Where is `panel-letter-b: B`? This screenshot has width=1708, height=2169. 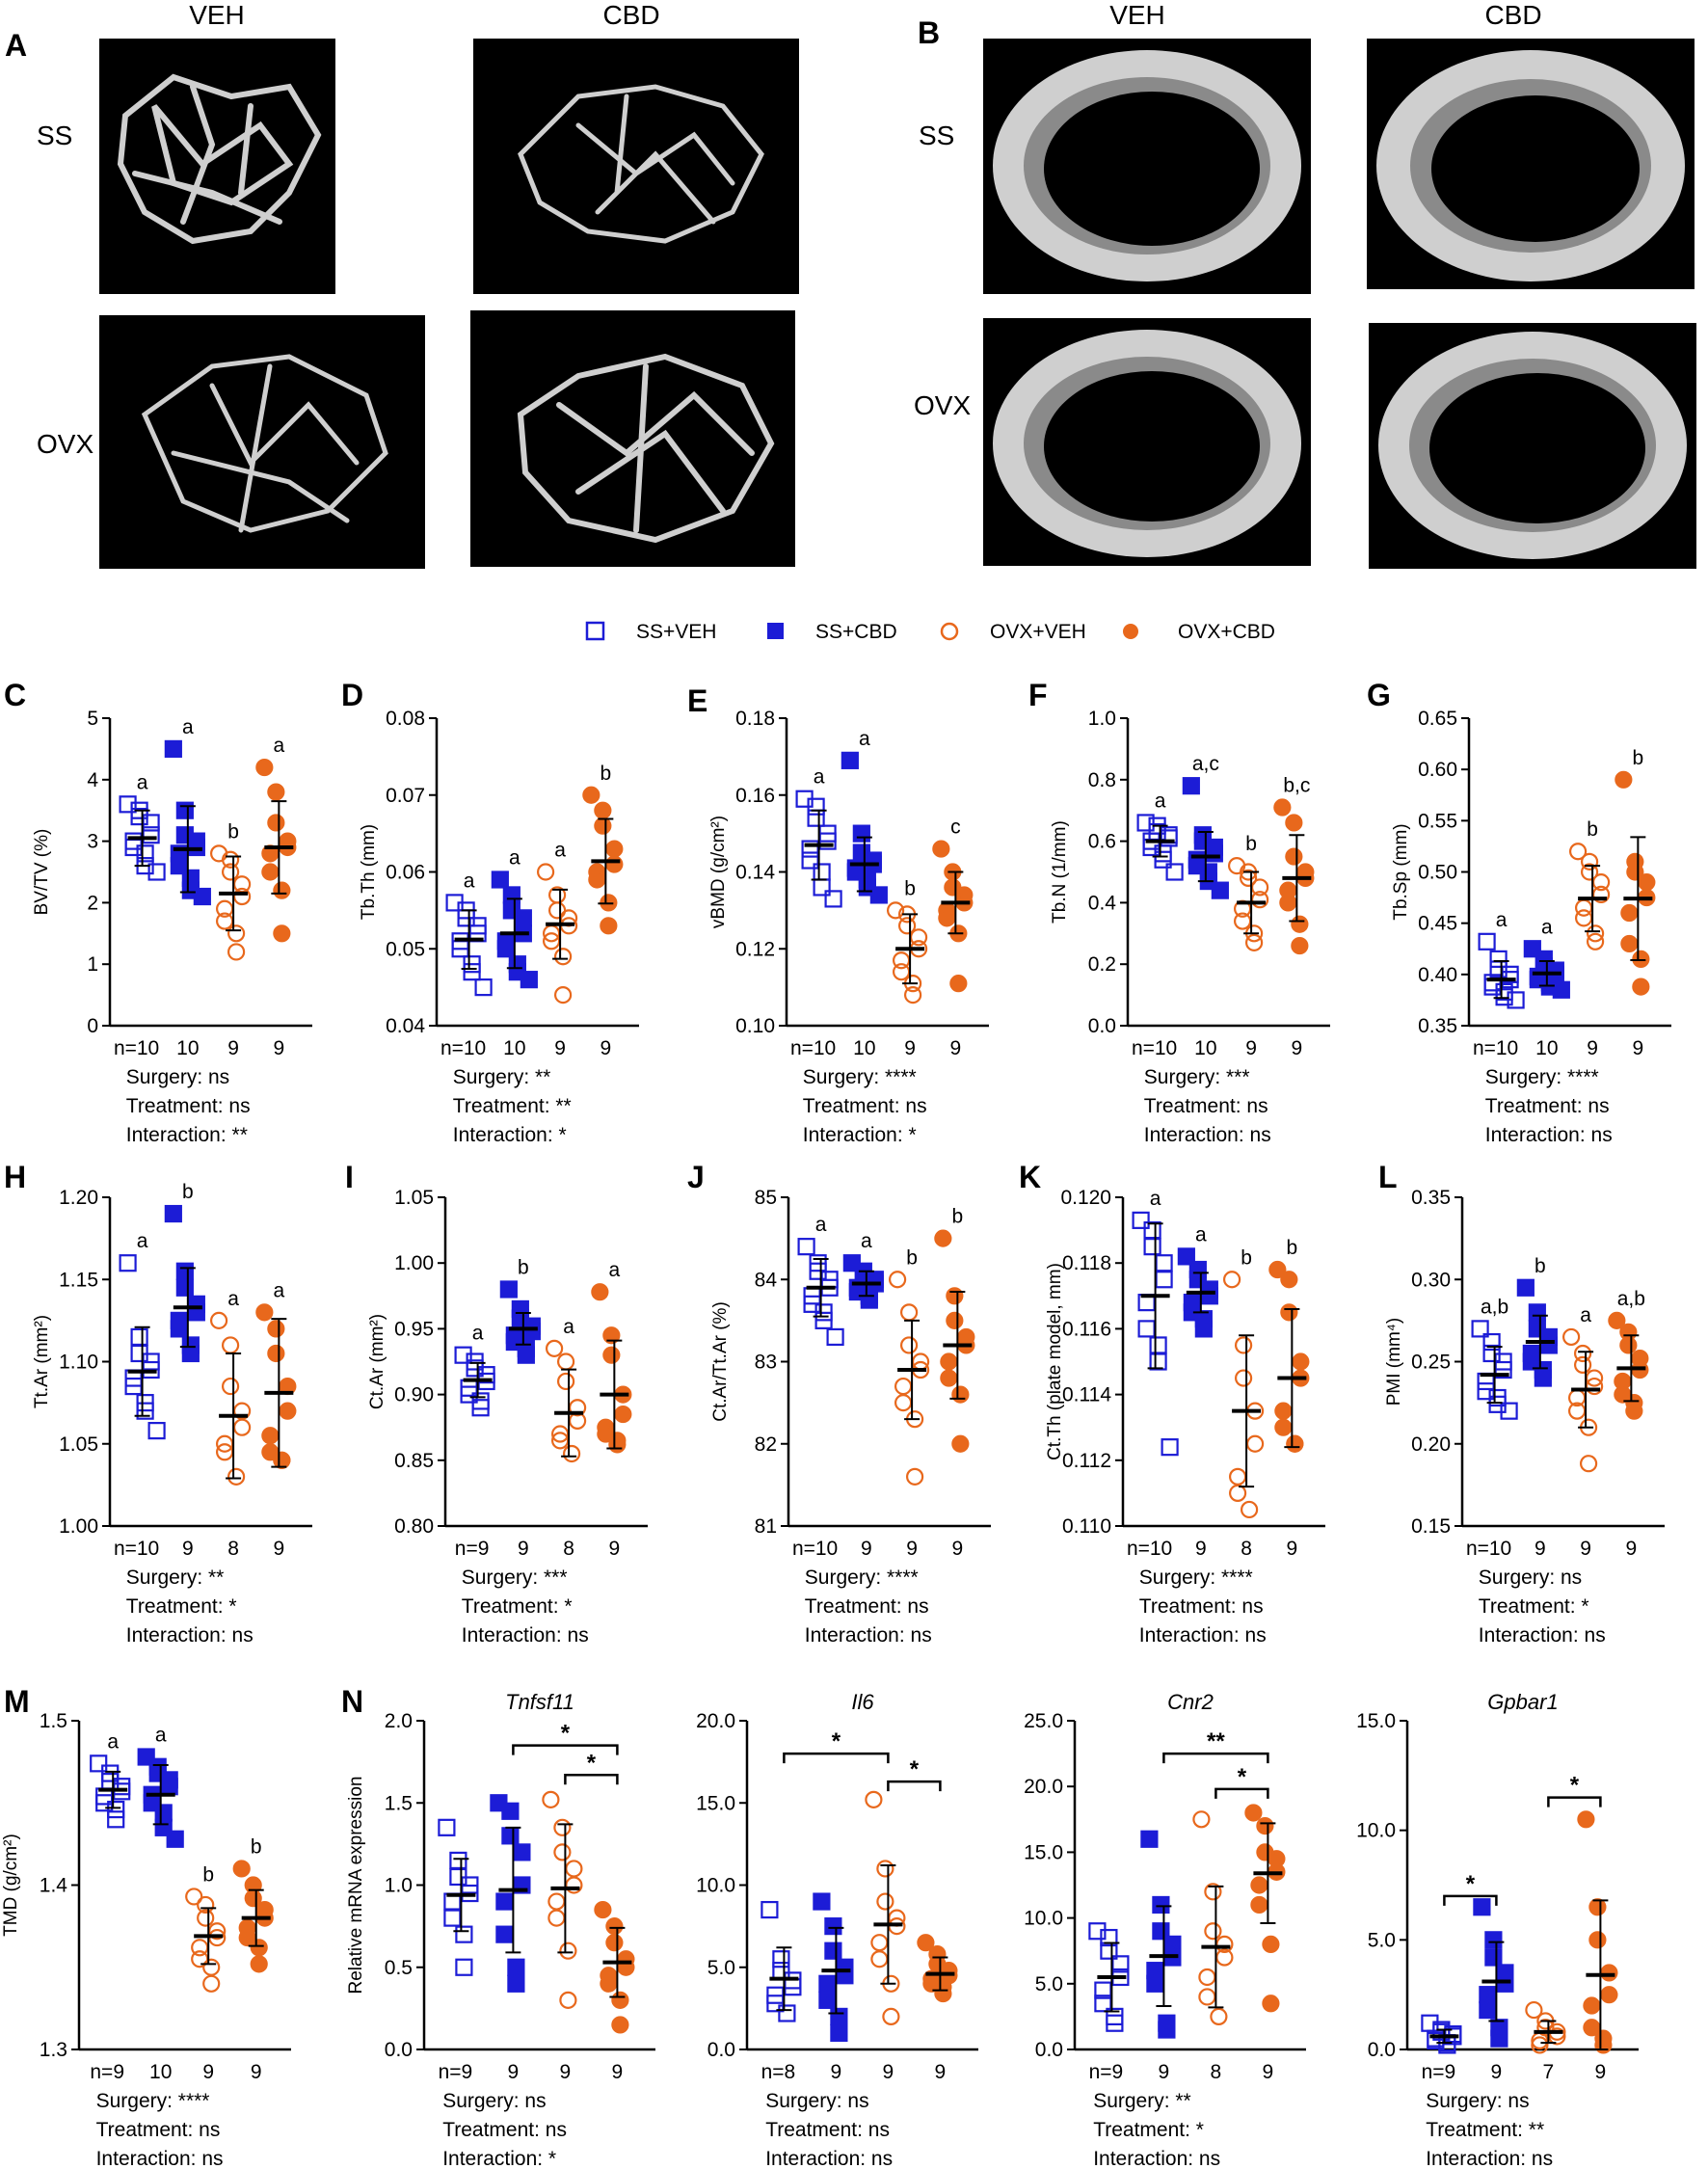 panel-letter-b: B is located at coordinates (929, 32).